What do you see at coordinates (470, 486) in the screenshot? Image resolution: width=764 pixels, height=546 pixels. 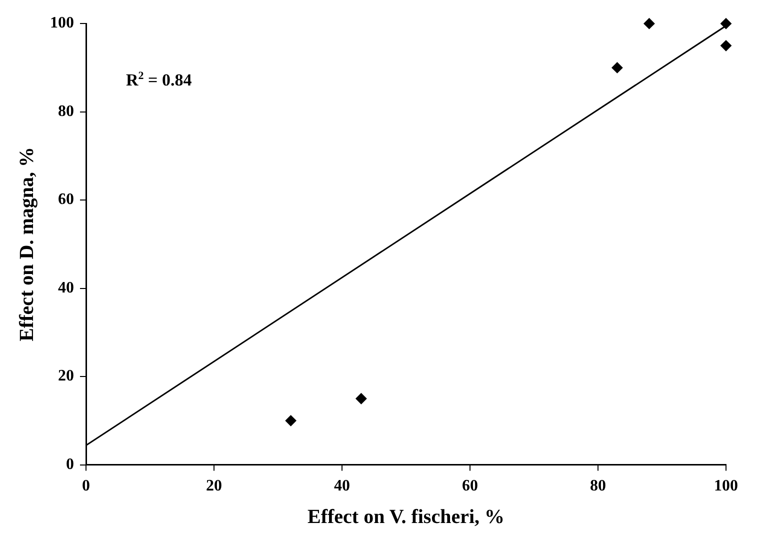 I see `x-tick-label: 60` at bounding box center [470, 486].